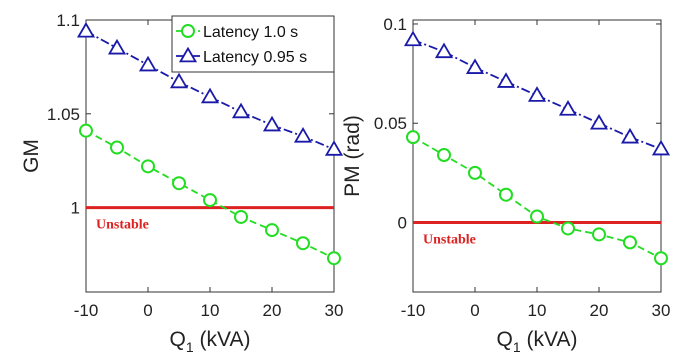 The height and width of the screenshot is (358, 684). Describe the element at coordinates (390, 123) in the screenshot. I see `y-tick-label: 0.05` at that location.